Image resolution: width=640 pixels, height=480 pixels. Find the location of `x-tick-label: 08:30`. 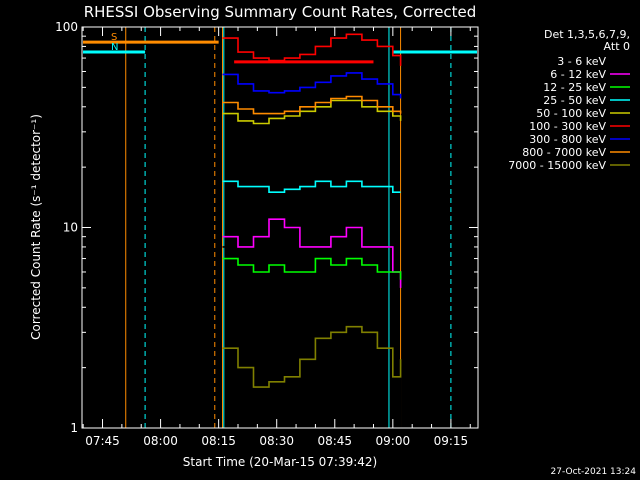

x-tick-label: 08:30 is located at coordinates (276, 441).